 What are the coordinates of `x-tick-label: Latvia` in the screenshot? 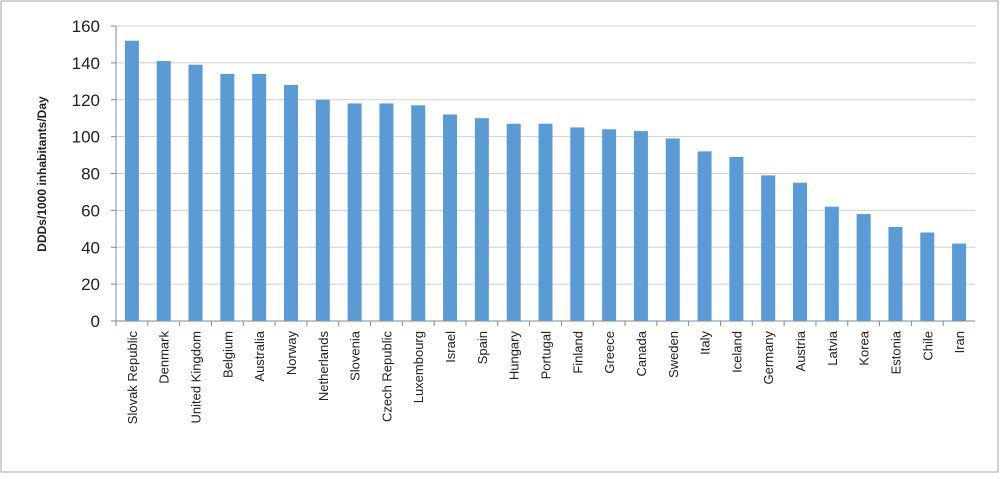 It's located at (832, 347).